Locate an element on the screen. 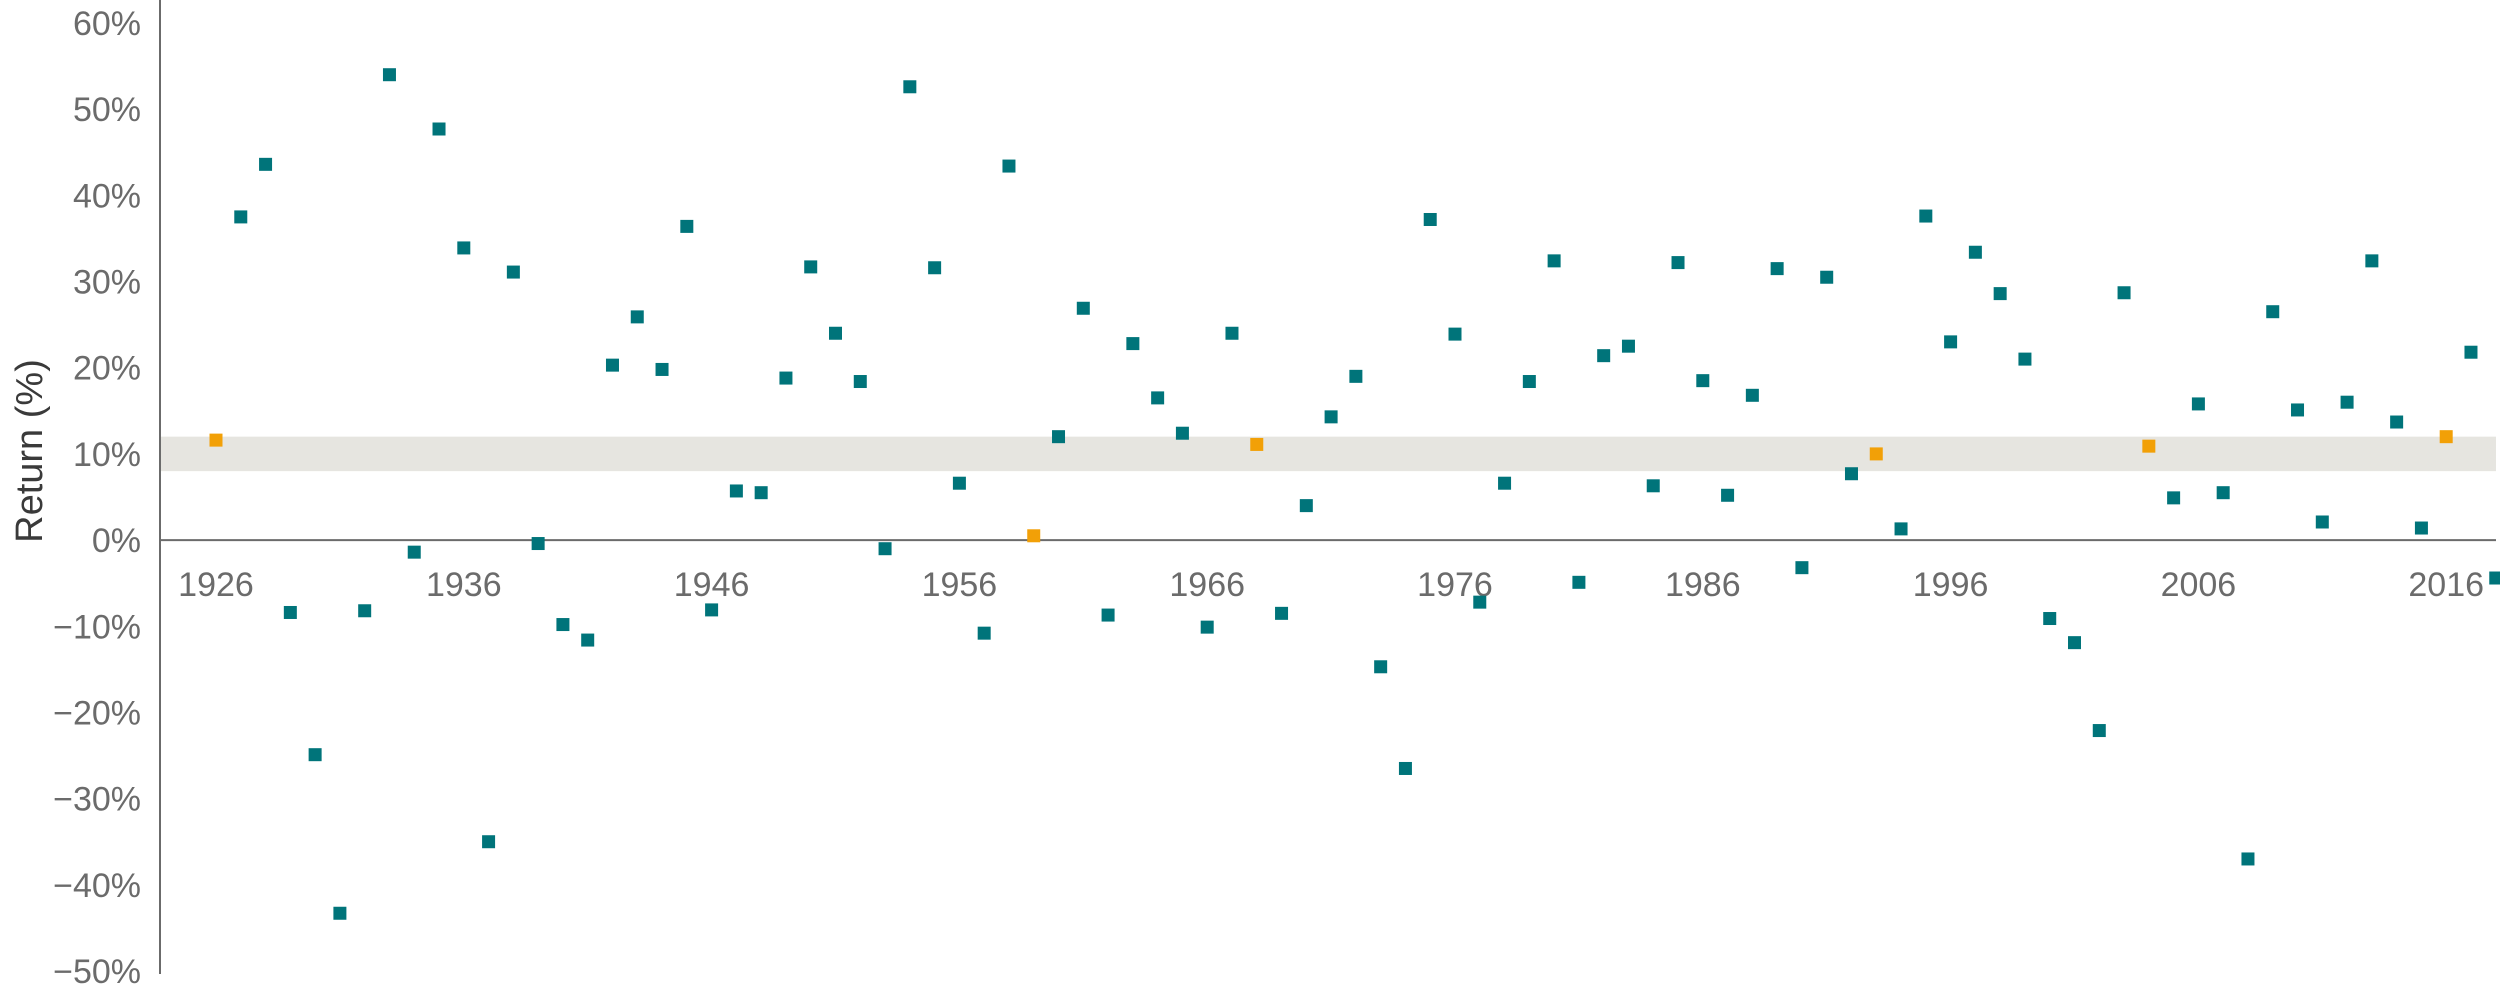 Image resolution: width=2500 pixels, height=988 pixels. y-tick-label: 60% is located at coordinates (107, 24).